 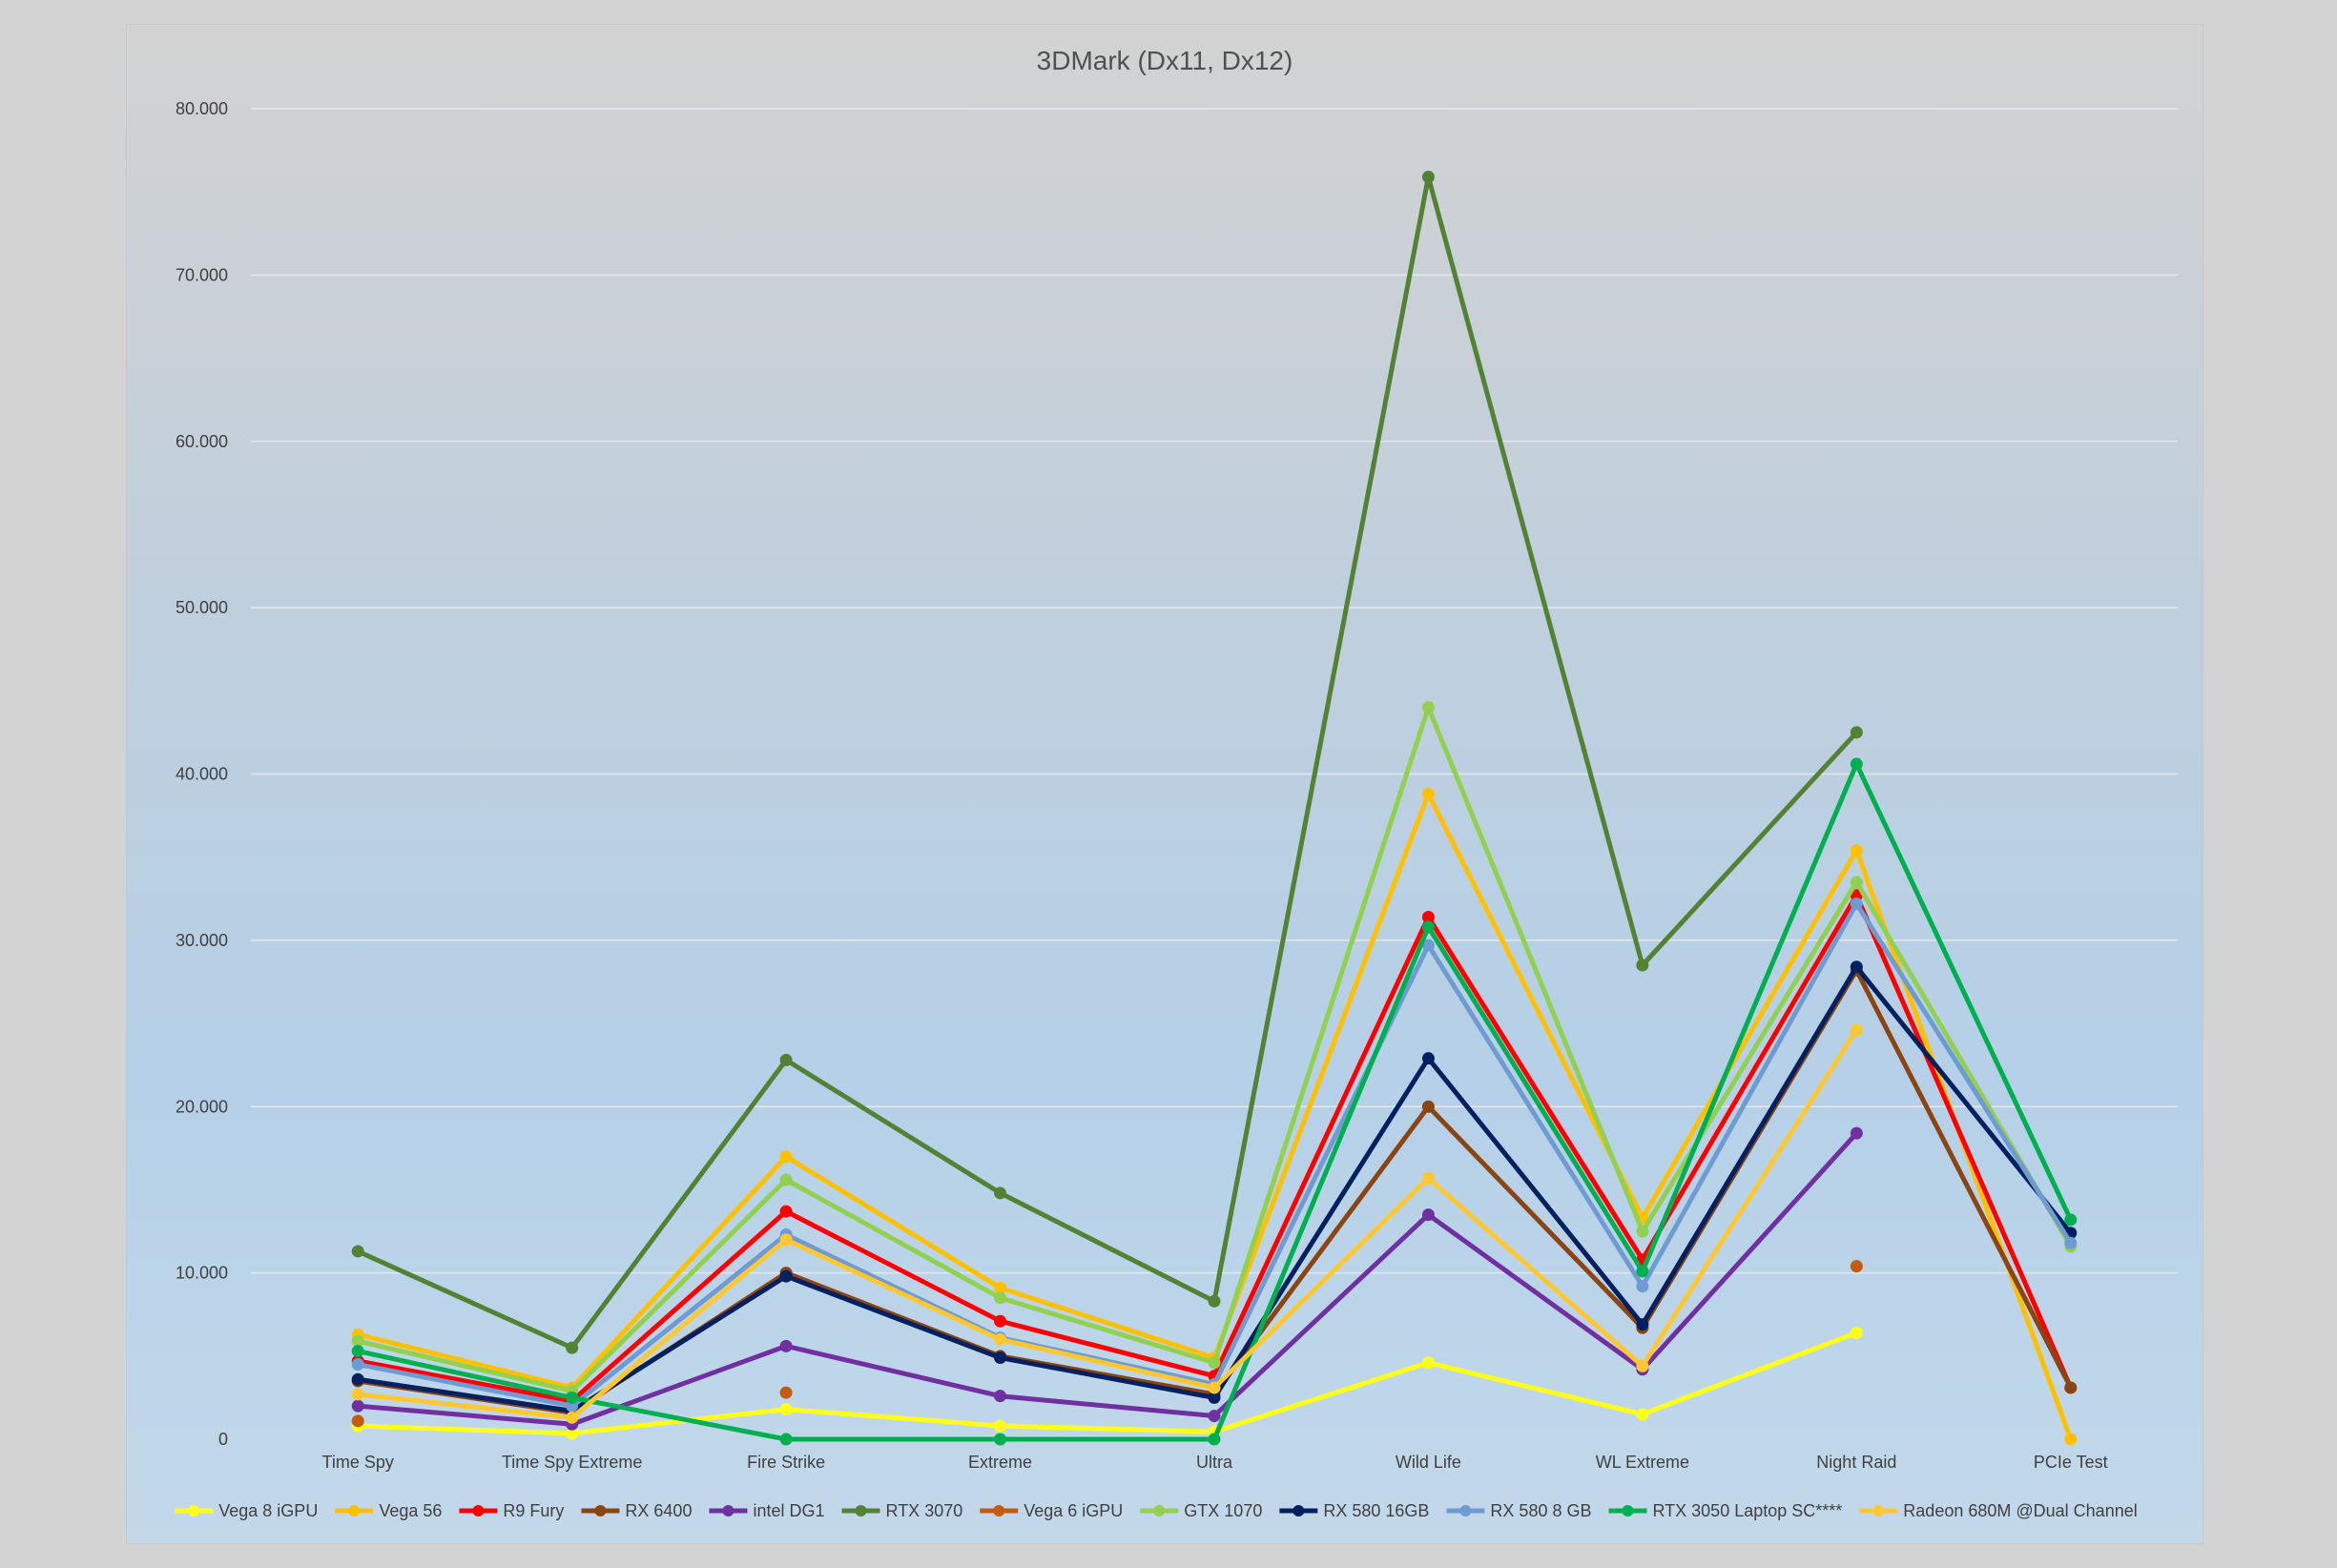 I want to click on y-tick-label: 10.000, so click(x=202, y=1273).